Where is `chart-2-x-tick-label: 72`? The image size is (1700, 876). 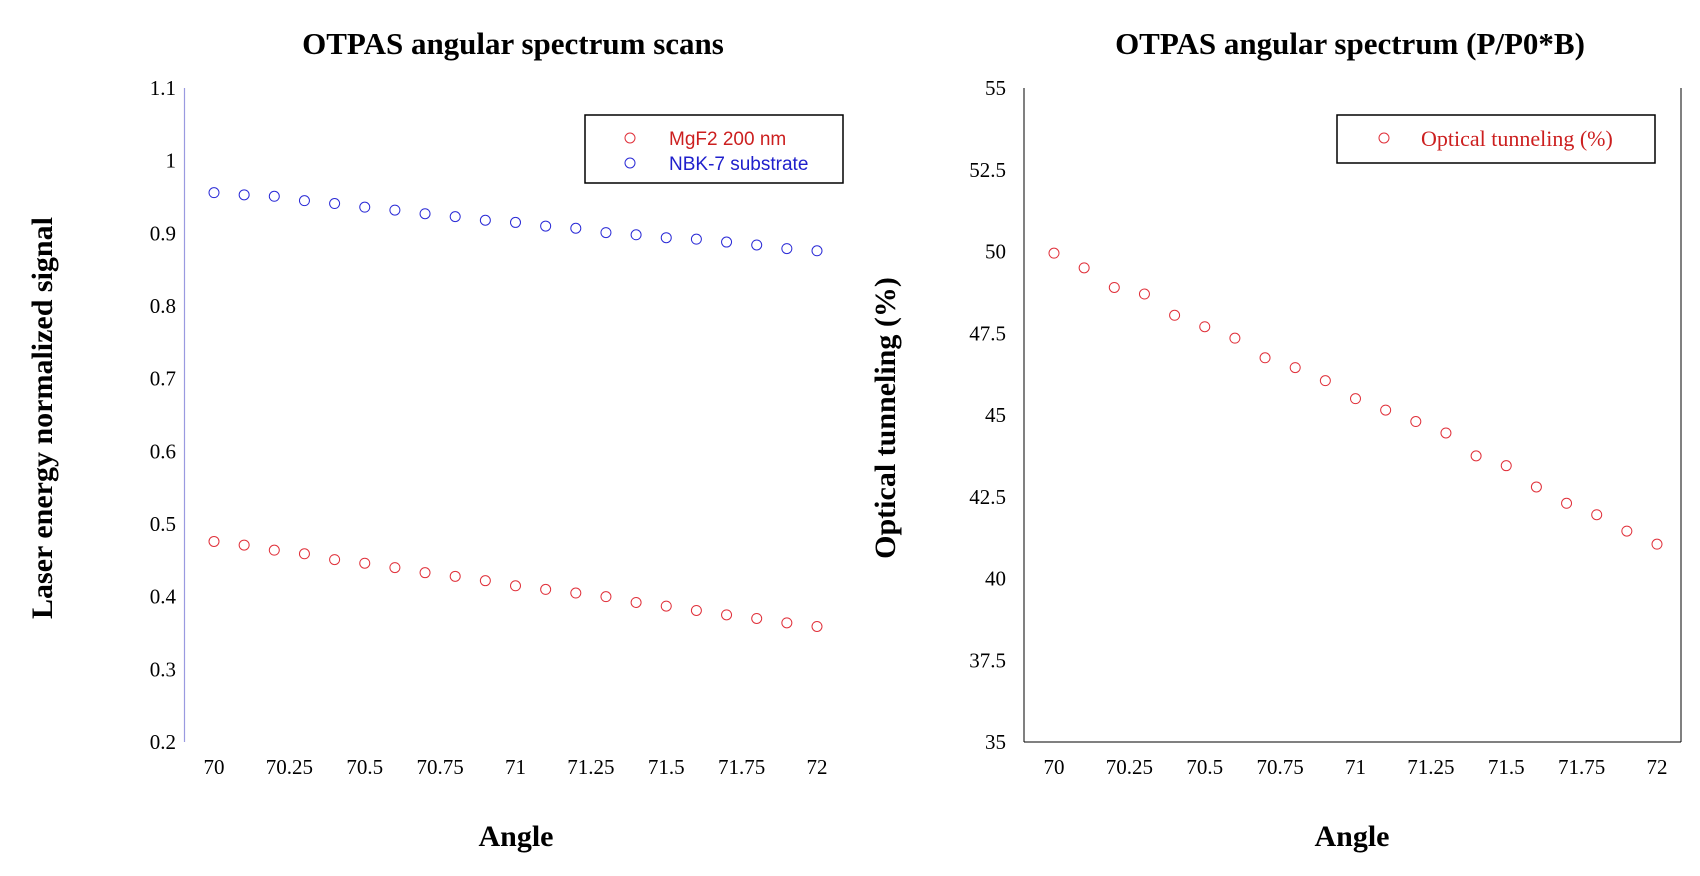 chart-2-x-tick-label: 72 is located at coordinates (1657, 767).